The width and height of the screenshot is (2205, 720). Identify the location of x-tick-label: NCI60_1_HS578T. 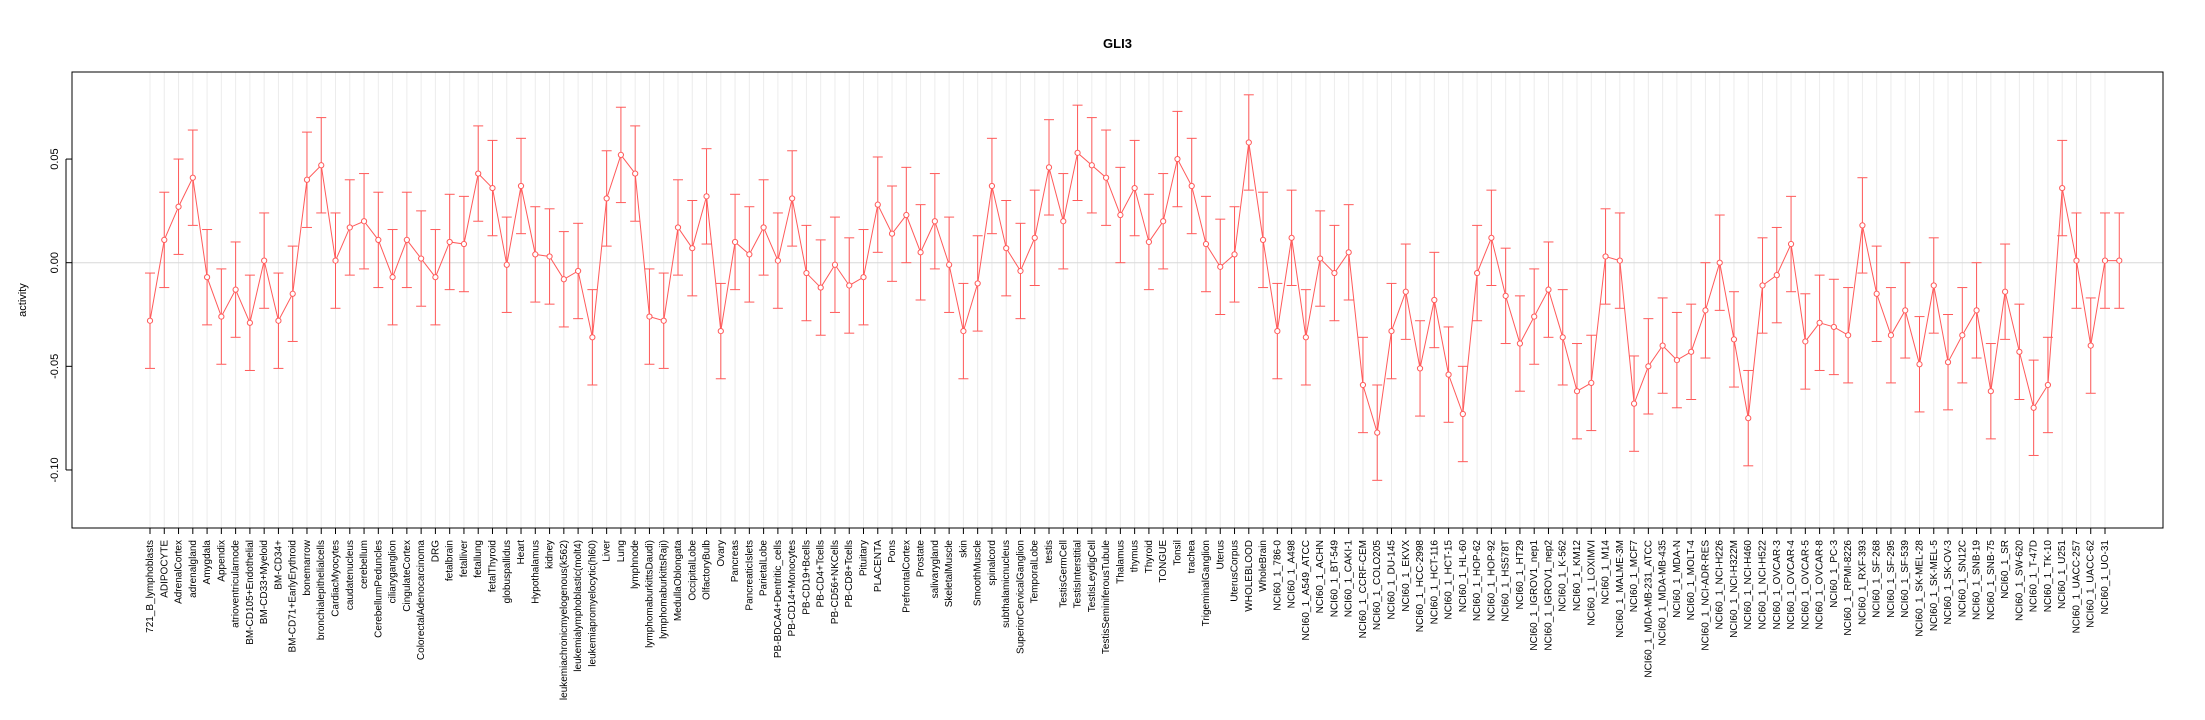
(1506, 581).